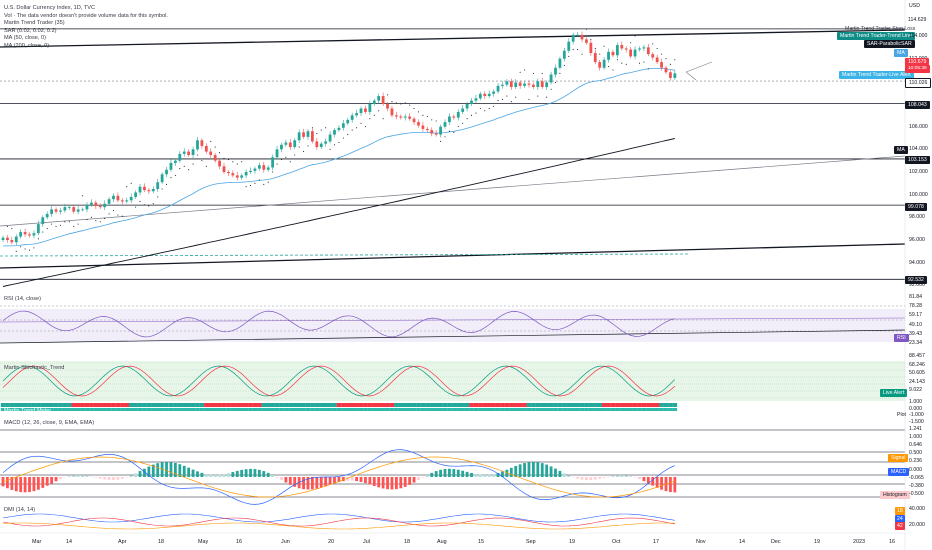  I want to click on dmi-minus-line, so click(338, 522).